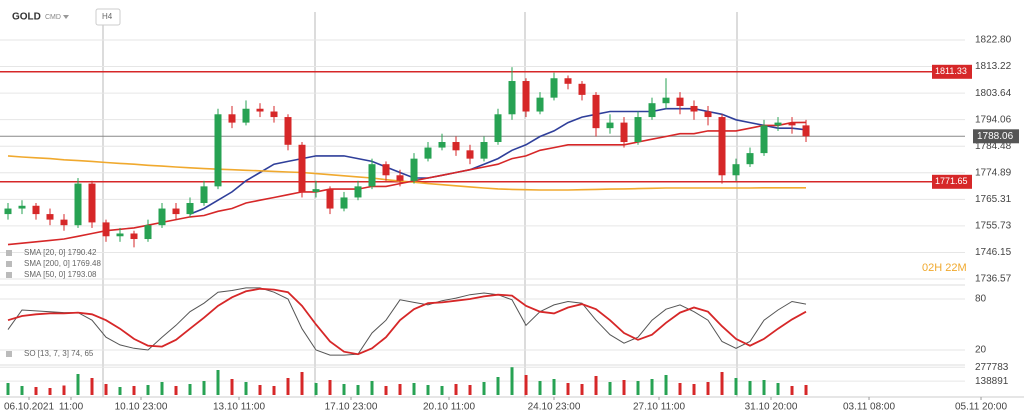  What do you see at coordinates (981, 299) in the screenshot?
I see `y-tick-label: 80` at bounding box center [981, 299].